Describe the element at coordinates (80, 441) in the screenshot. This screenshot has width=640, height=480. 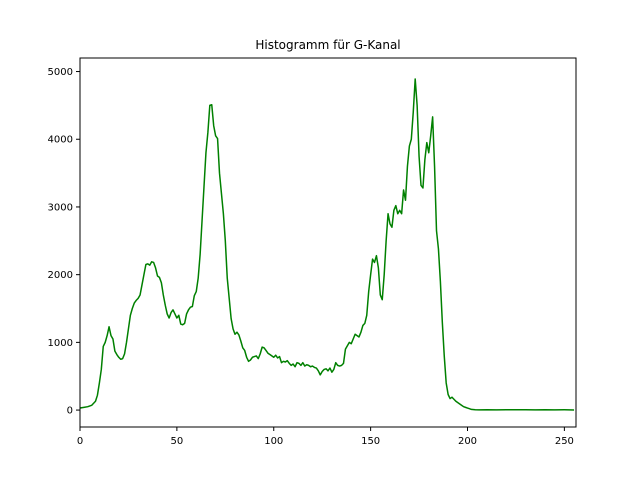
I see `x-tick-label: 0` at that location.